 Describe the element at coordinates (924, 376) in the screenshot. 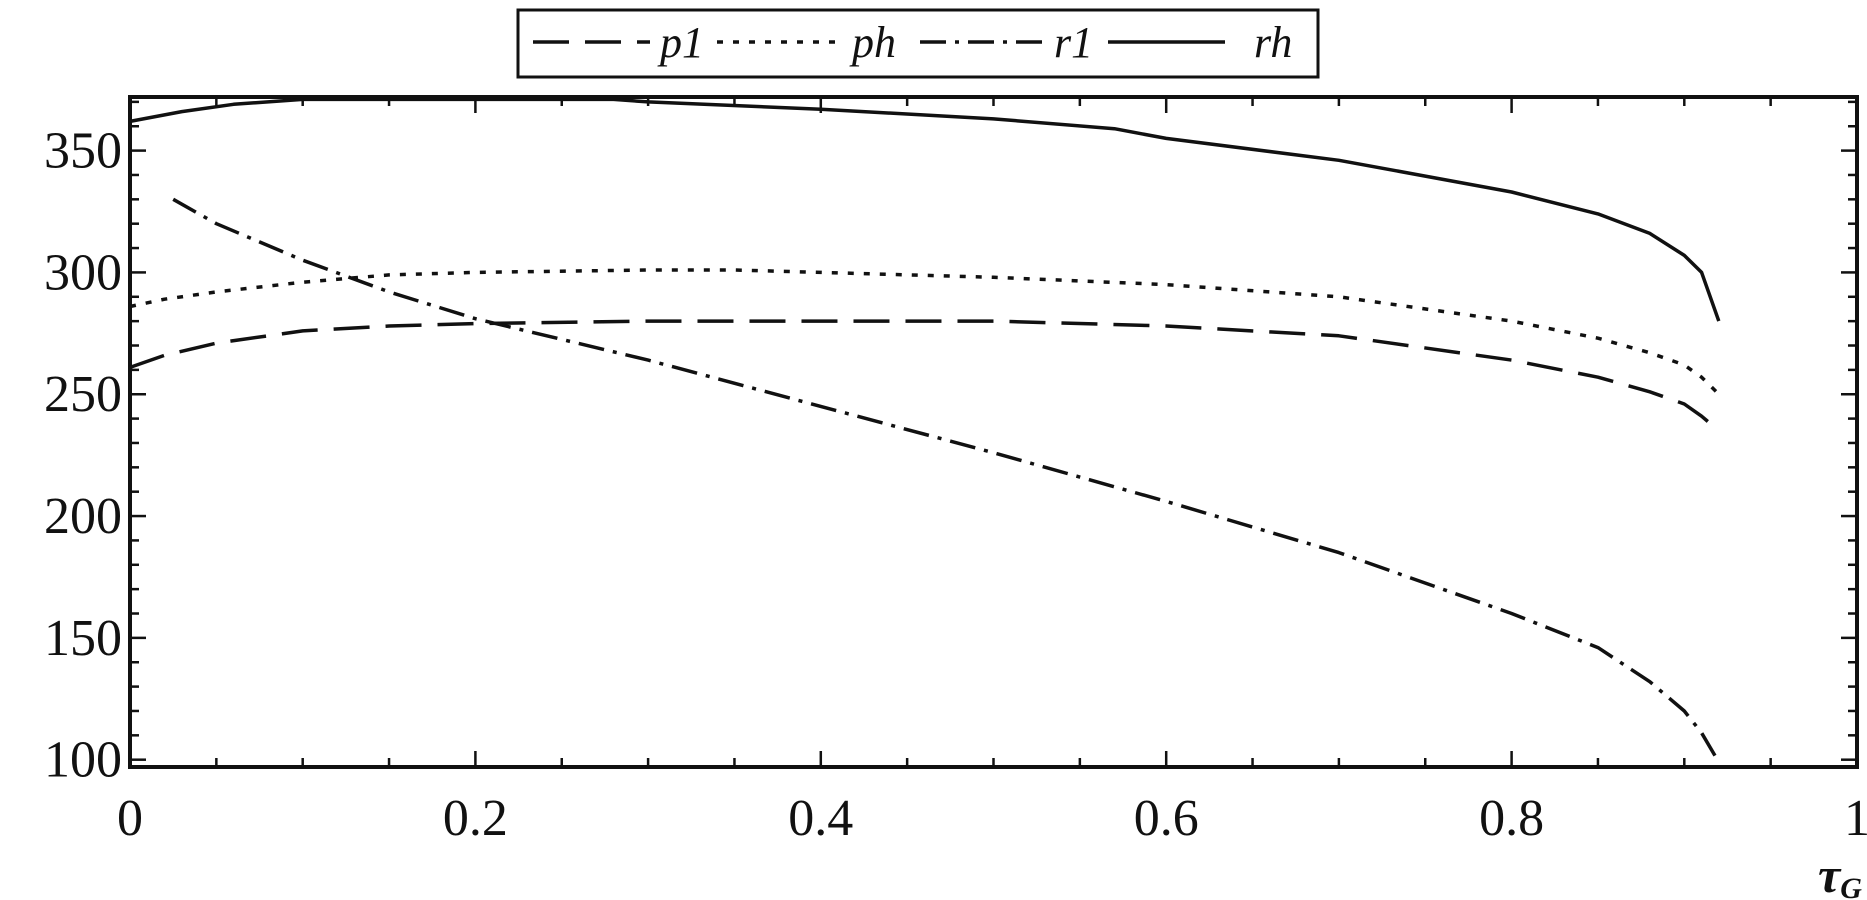

I see `series-line-p1` at that location.